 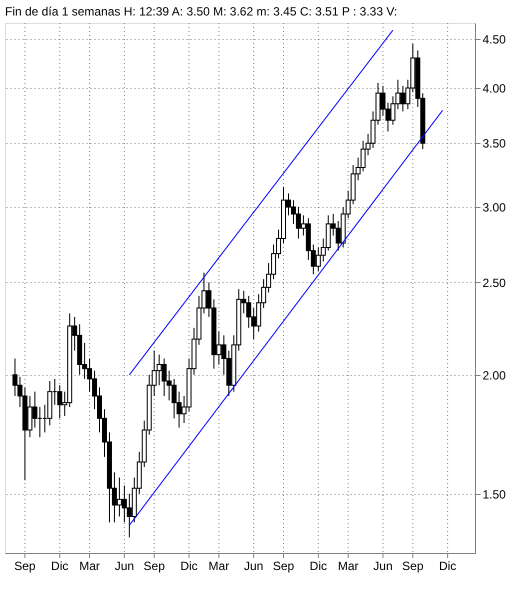 I want to click on y-tick-label: 3.50, so click(x=494, y=143).